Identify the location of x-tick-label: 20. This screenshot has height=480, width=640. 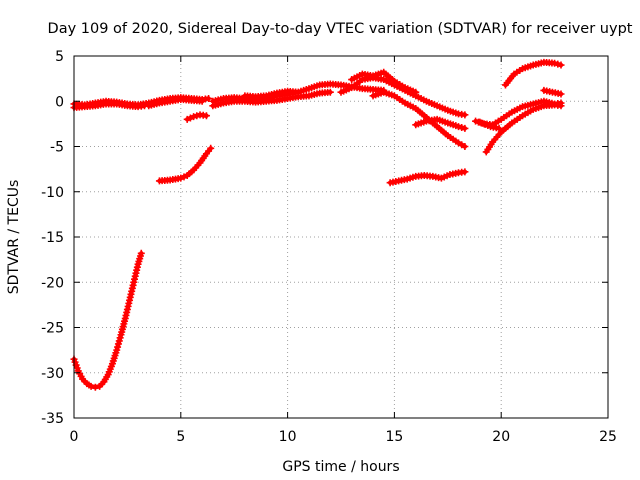
(501, 437).